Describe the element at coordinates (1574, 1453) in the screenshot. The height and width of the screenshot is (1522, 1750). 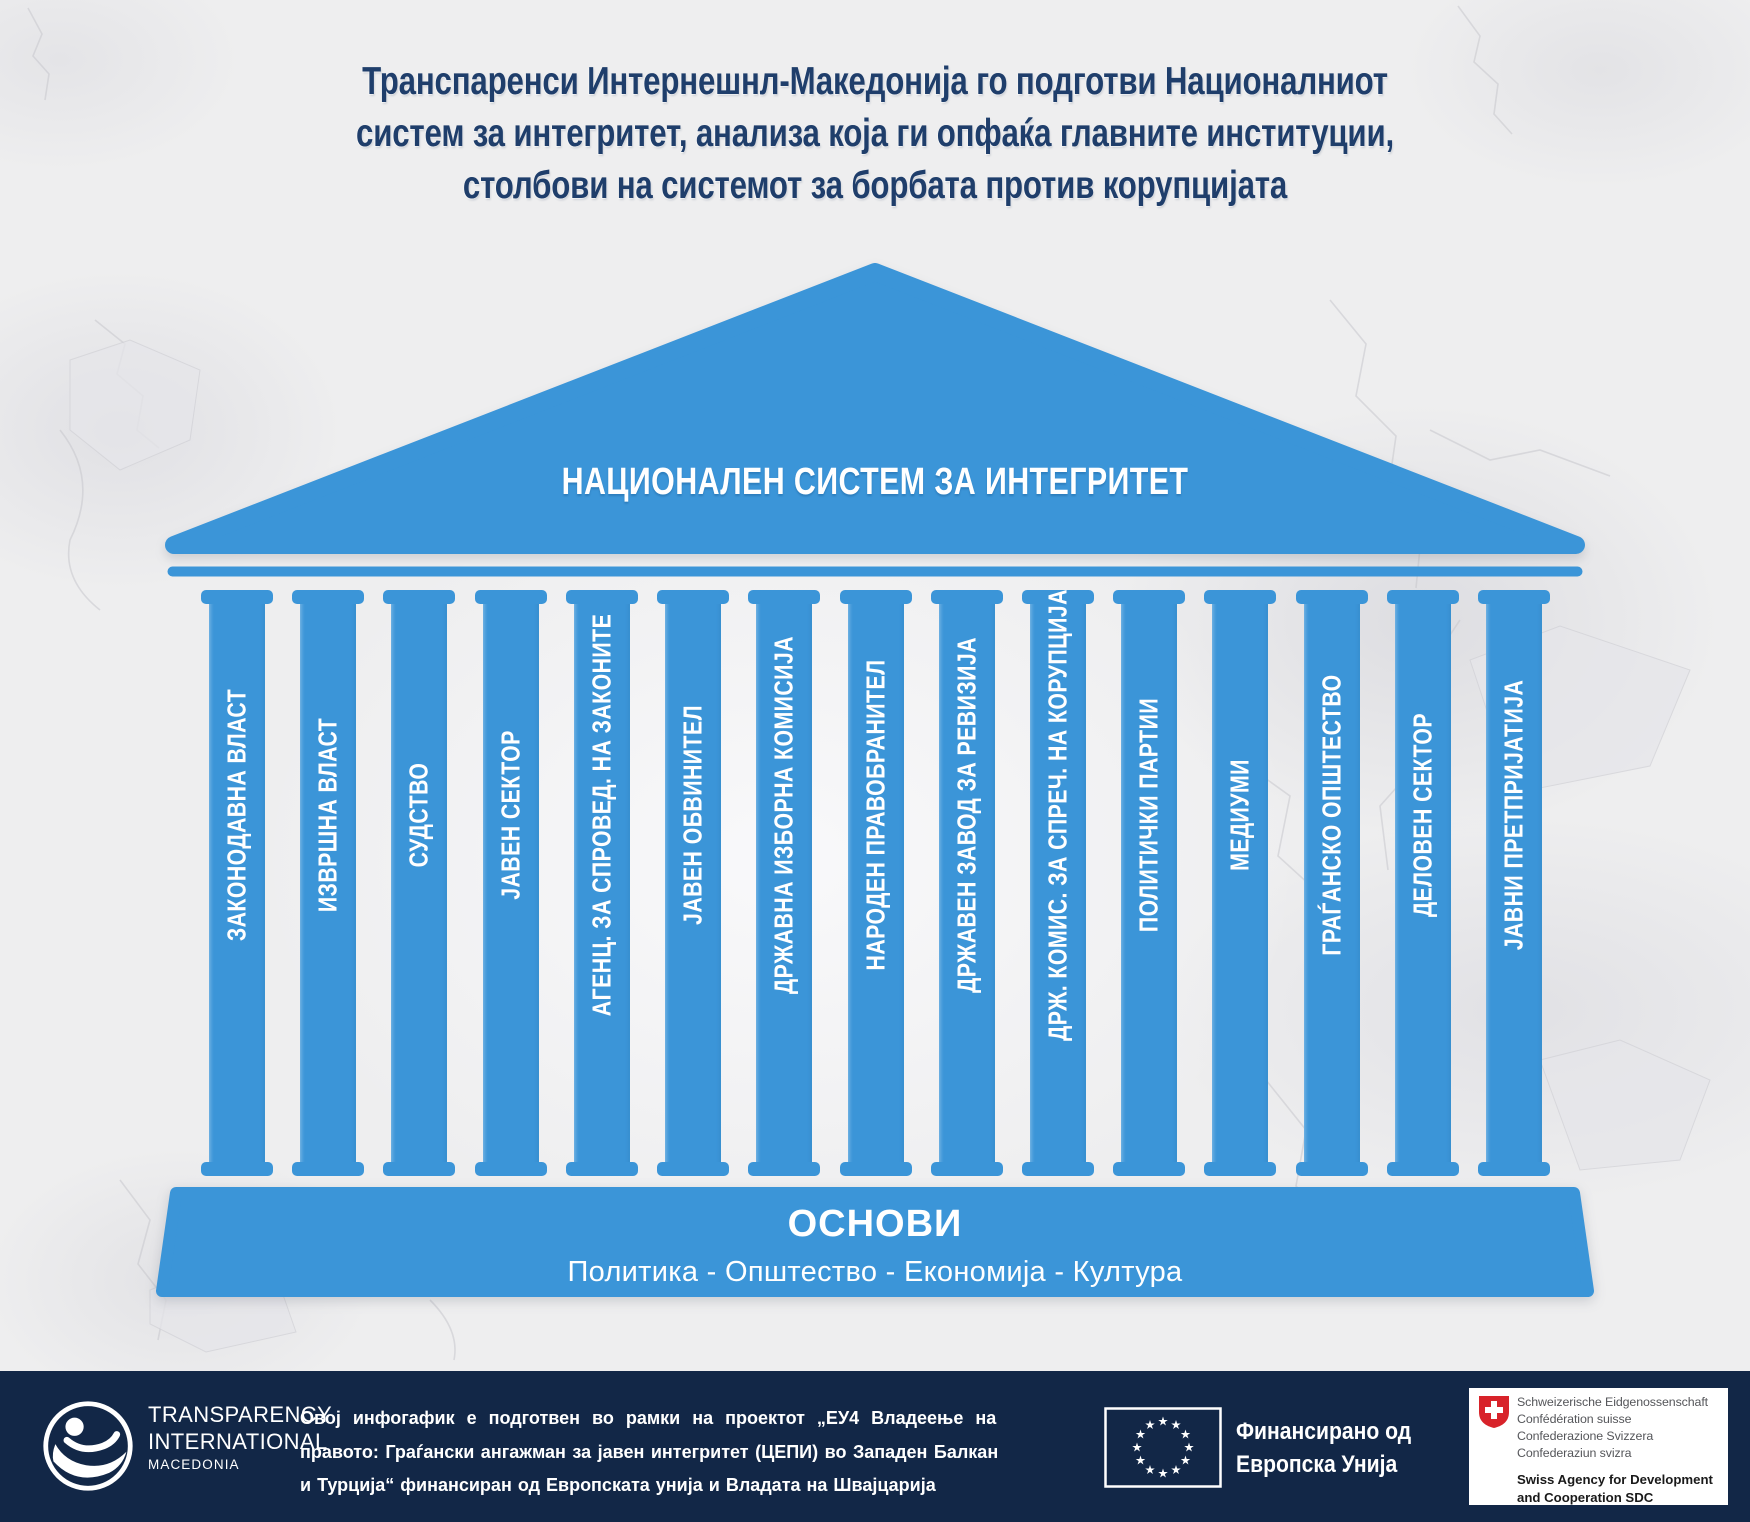
I see `swiss-line-4: Confederaziun svizra` at that location.